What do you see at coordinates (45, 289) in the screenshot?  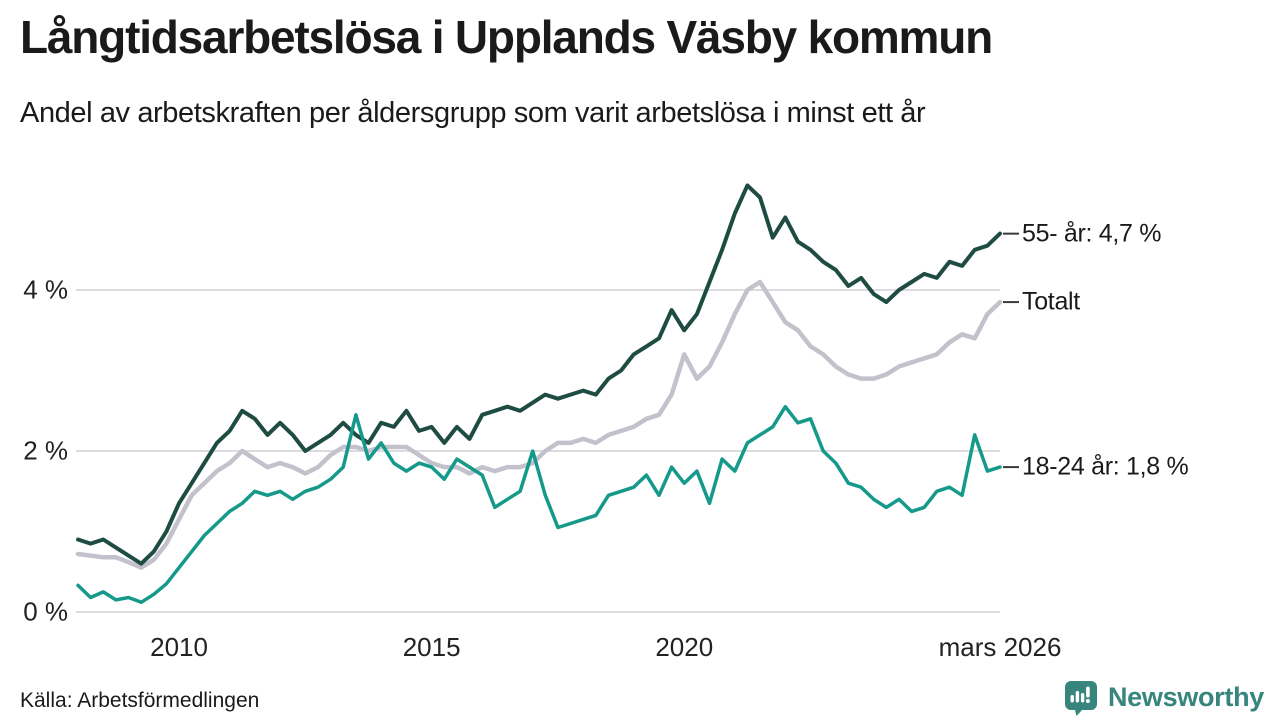 I see `y-tick-label: 4 %` at bounding box center [45, 289].